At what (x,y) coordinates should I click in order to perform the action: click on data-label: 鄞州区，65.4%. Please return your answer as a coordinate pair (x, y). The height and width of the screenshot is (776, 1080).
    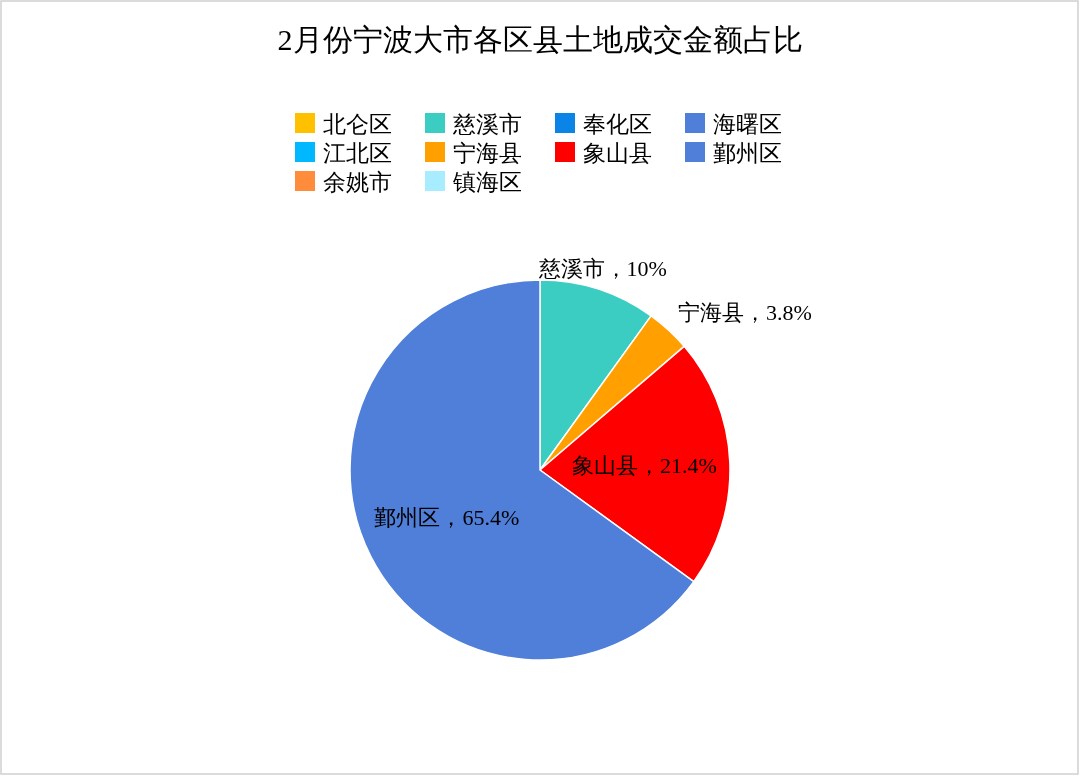
    Looking at the image, I should click on (447, 517).